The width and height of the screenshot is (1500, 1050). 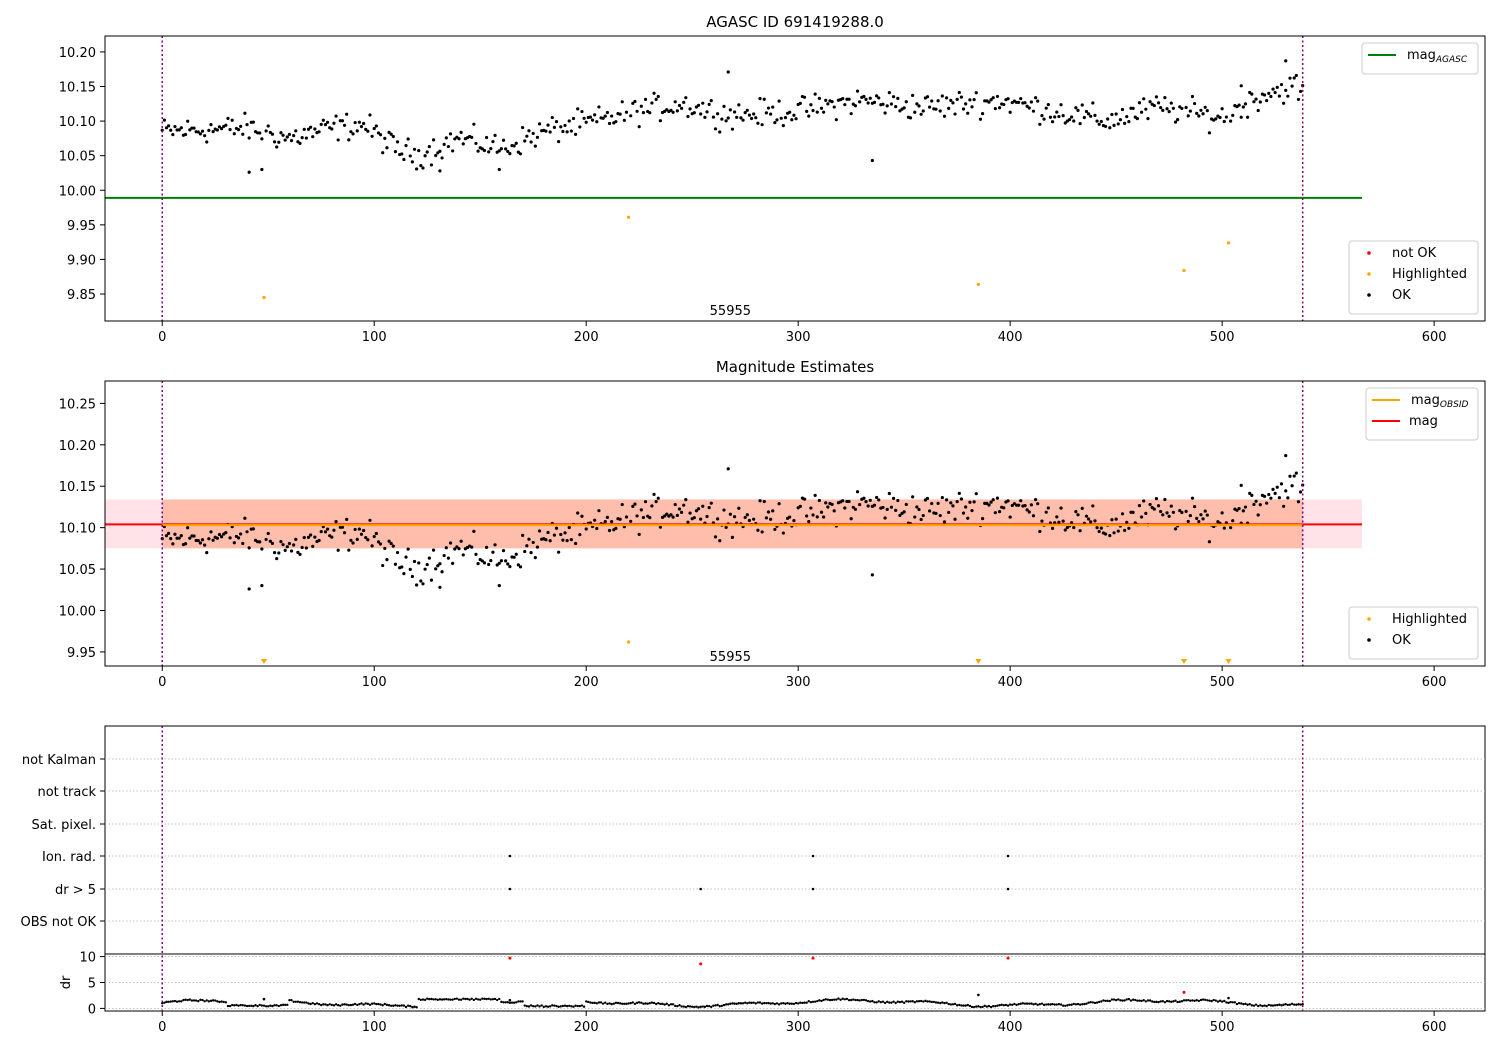 I want to click on y-tick-label: 10.10, so click(x=77, y=529).